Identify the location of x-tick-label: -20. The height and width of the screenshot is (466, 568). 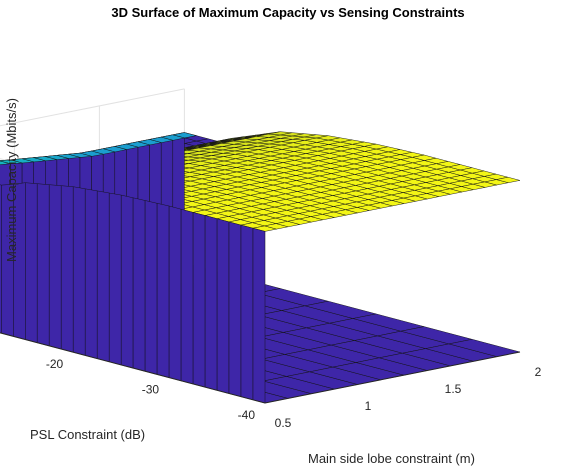
(55, 364).